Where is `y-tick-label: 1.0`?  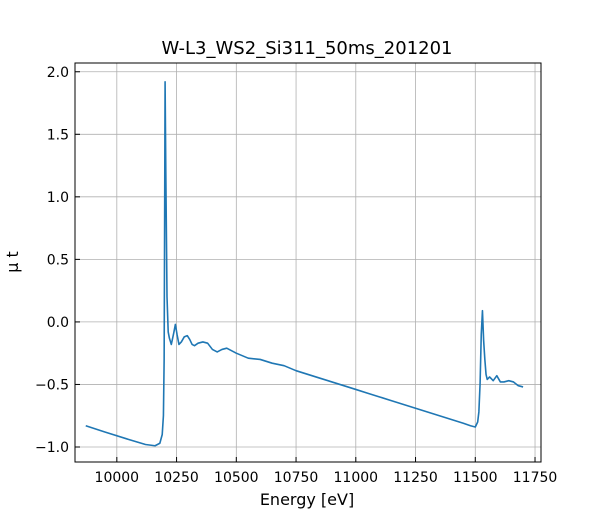
y-tick-label: 1.0 is located at coordinates (58, 198).